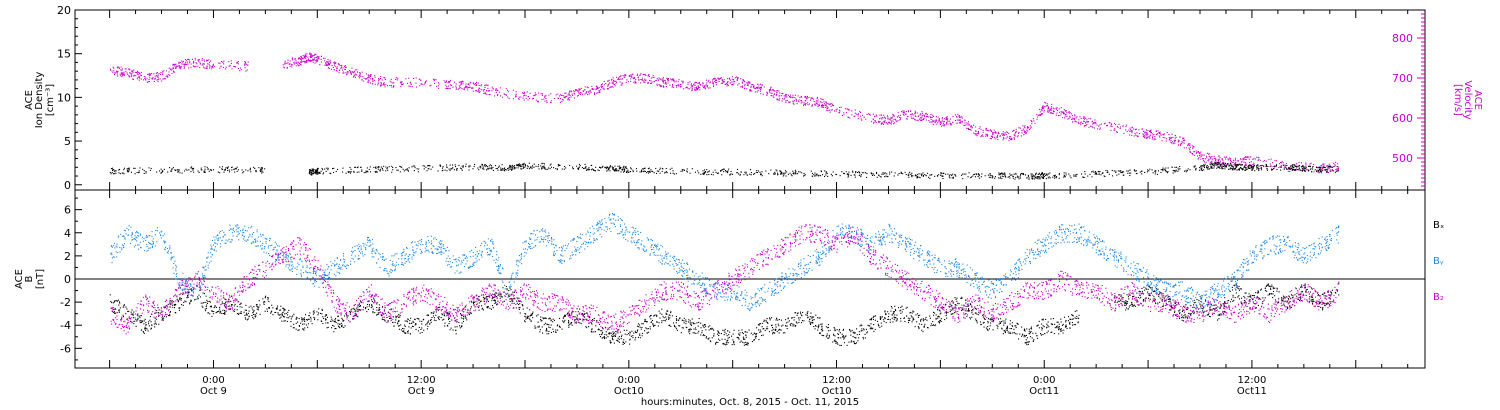 The height and width of the screenshot is (410, 1500). I want to click on bottom-left-tick-label: -4, so click(65, 325).